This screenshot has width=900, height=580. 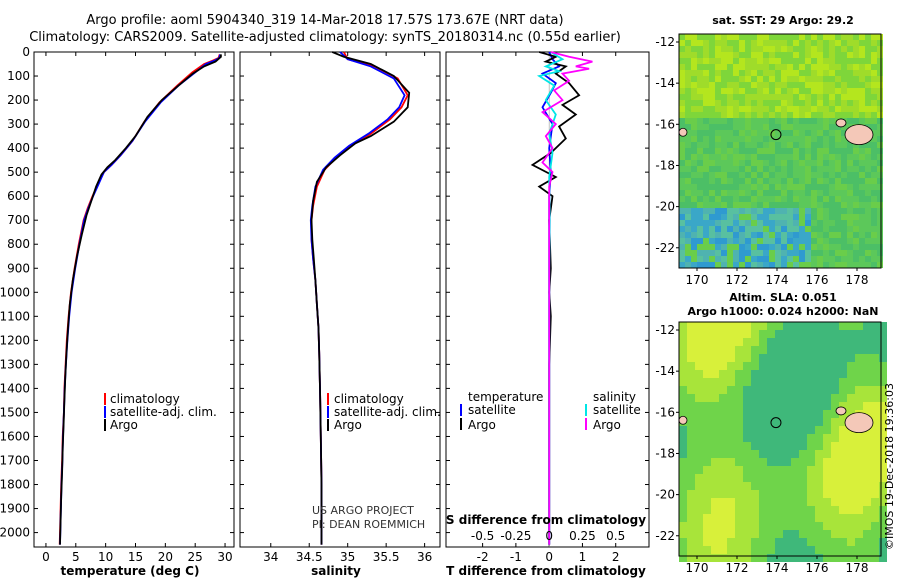 What do you see at coordinates (15, 388) in the screenshot?
I see `y-tick-label: 1400` at bounding box center [15, 388].